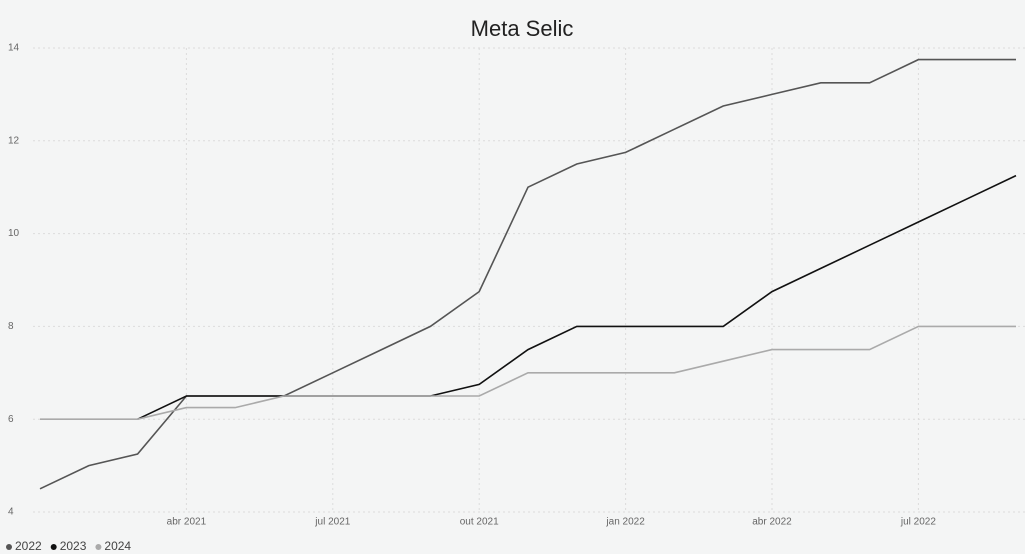  Describe the element at coordinates (522, 28) in the screenshot. I see `chart-title: Meta Selic` at that location.